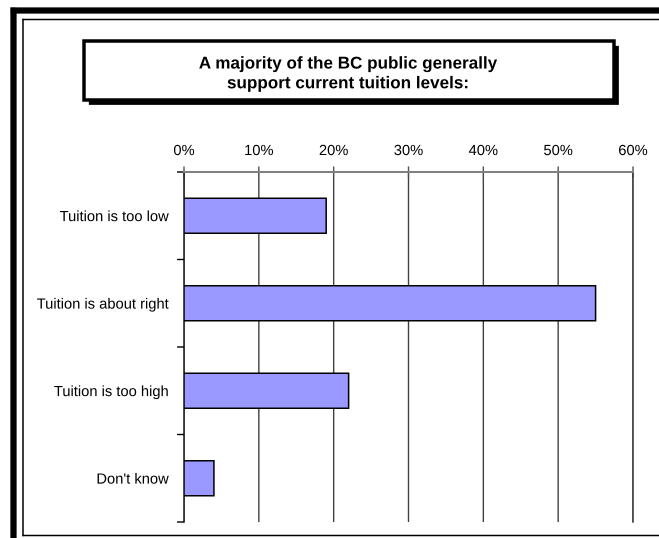  Describe the element at coordinates (114, 216) in the screenshot. I see `y-tick-label: Tuition is too low` at that location.